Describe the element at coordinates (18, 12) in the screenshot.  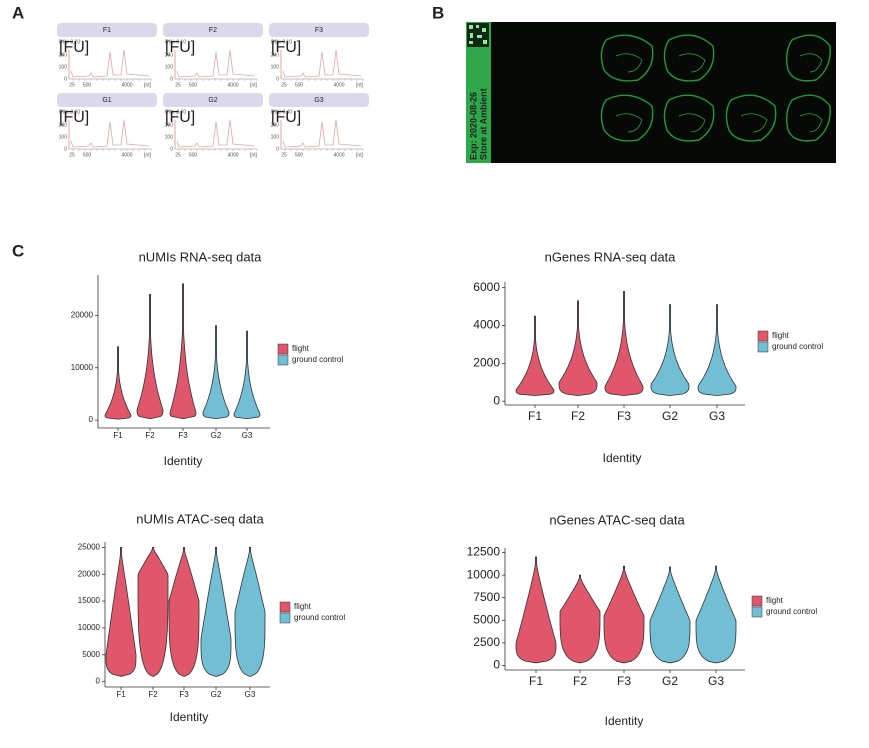
I see `panel-label: A` at that location.